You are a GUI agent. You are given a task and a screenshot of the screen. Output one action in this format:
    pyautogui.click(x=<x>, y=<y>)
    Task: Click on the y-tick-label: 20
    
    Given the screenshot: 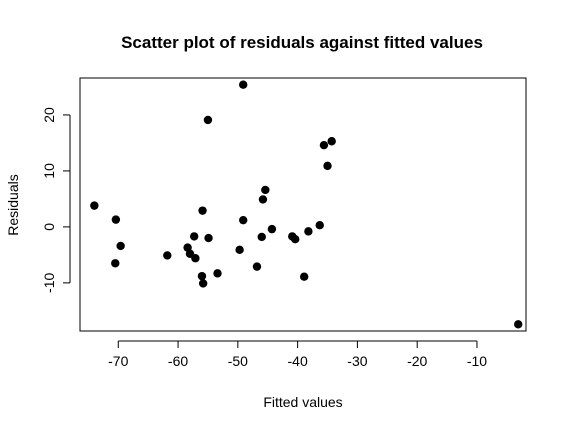 What is the action you would take?
    pyautogui.click(x=49, y=115)
    